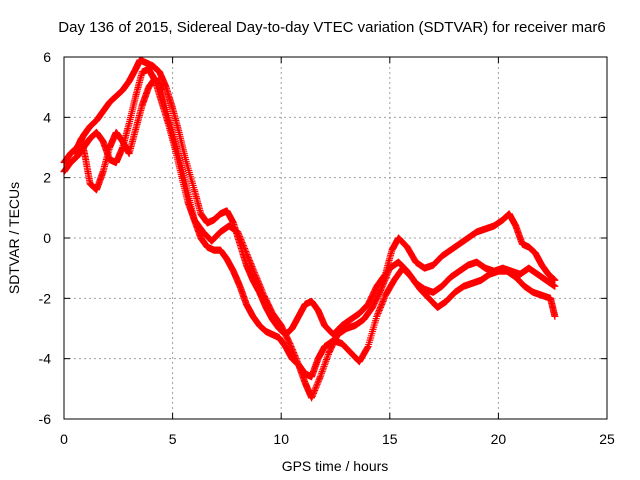 Image resolution: width=640 pixels, height=480 pixels. Describe the element at coordinates (64, 439) in the screenshot. I see `x-tick-label: 0` at that location.